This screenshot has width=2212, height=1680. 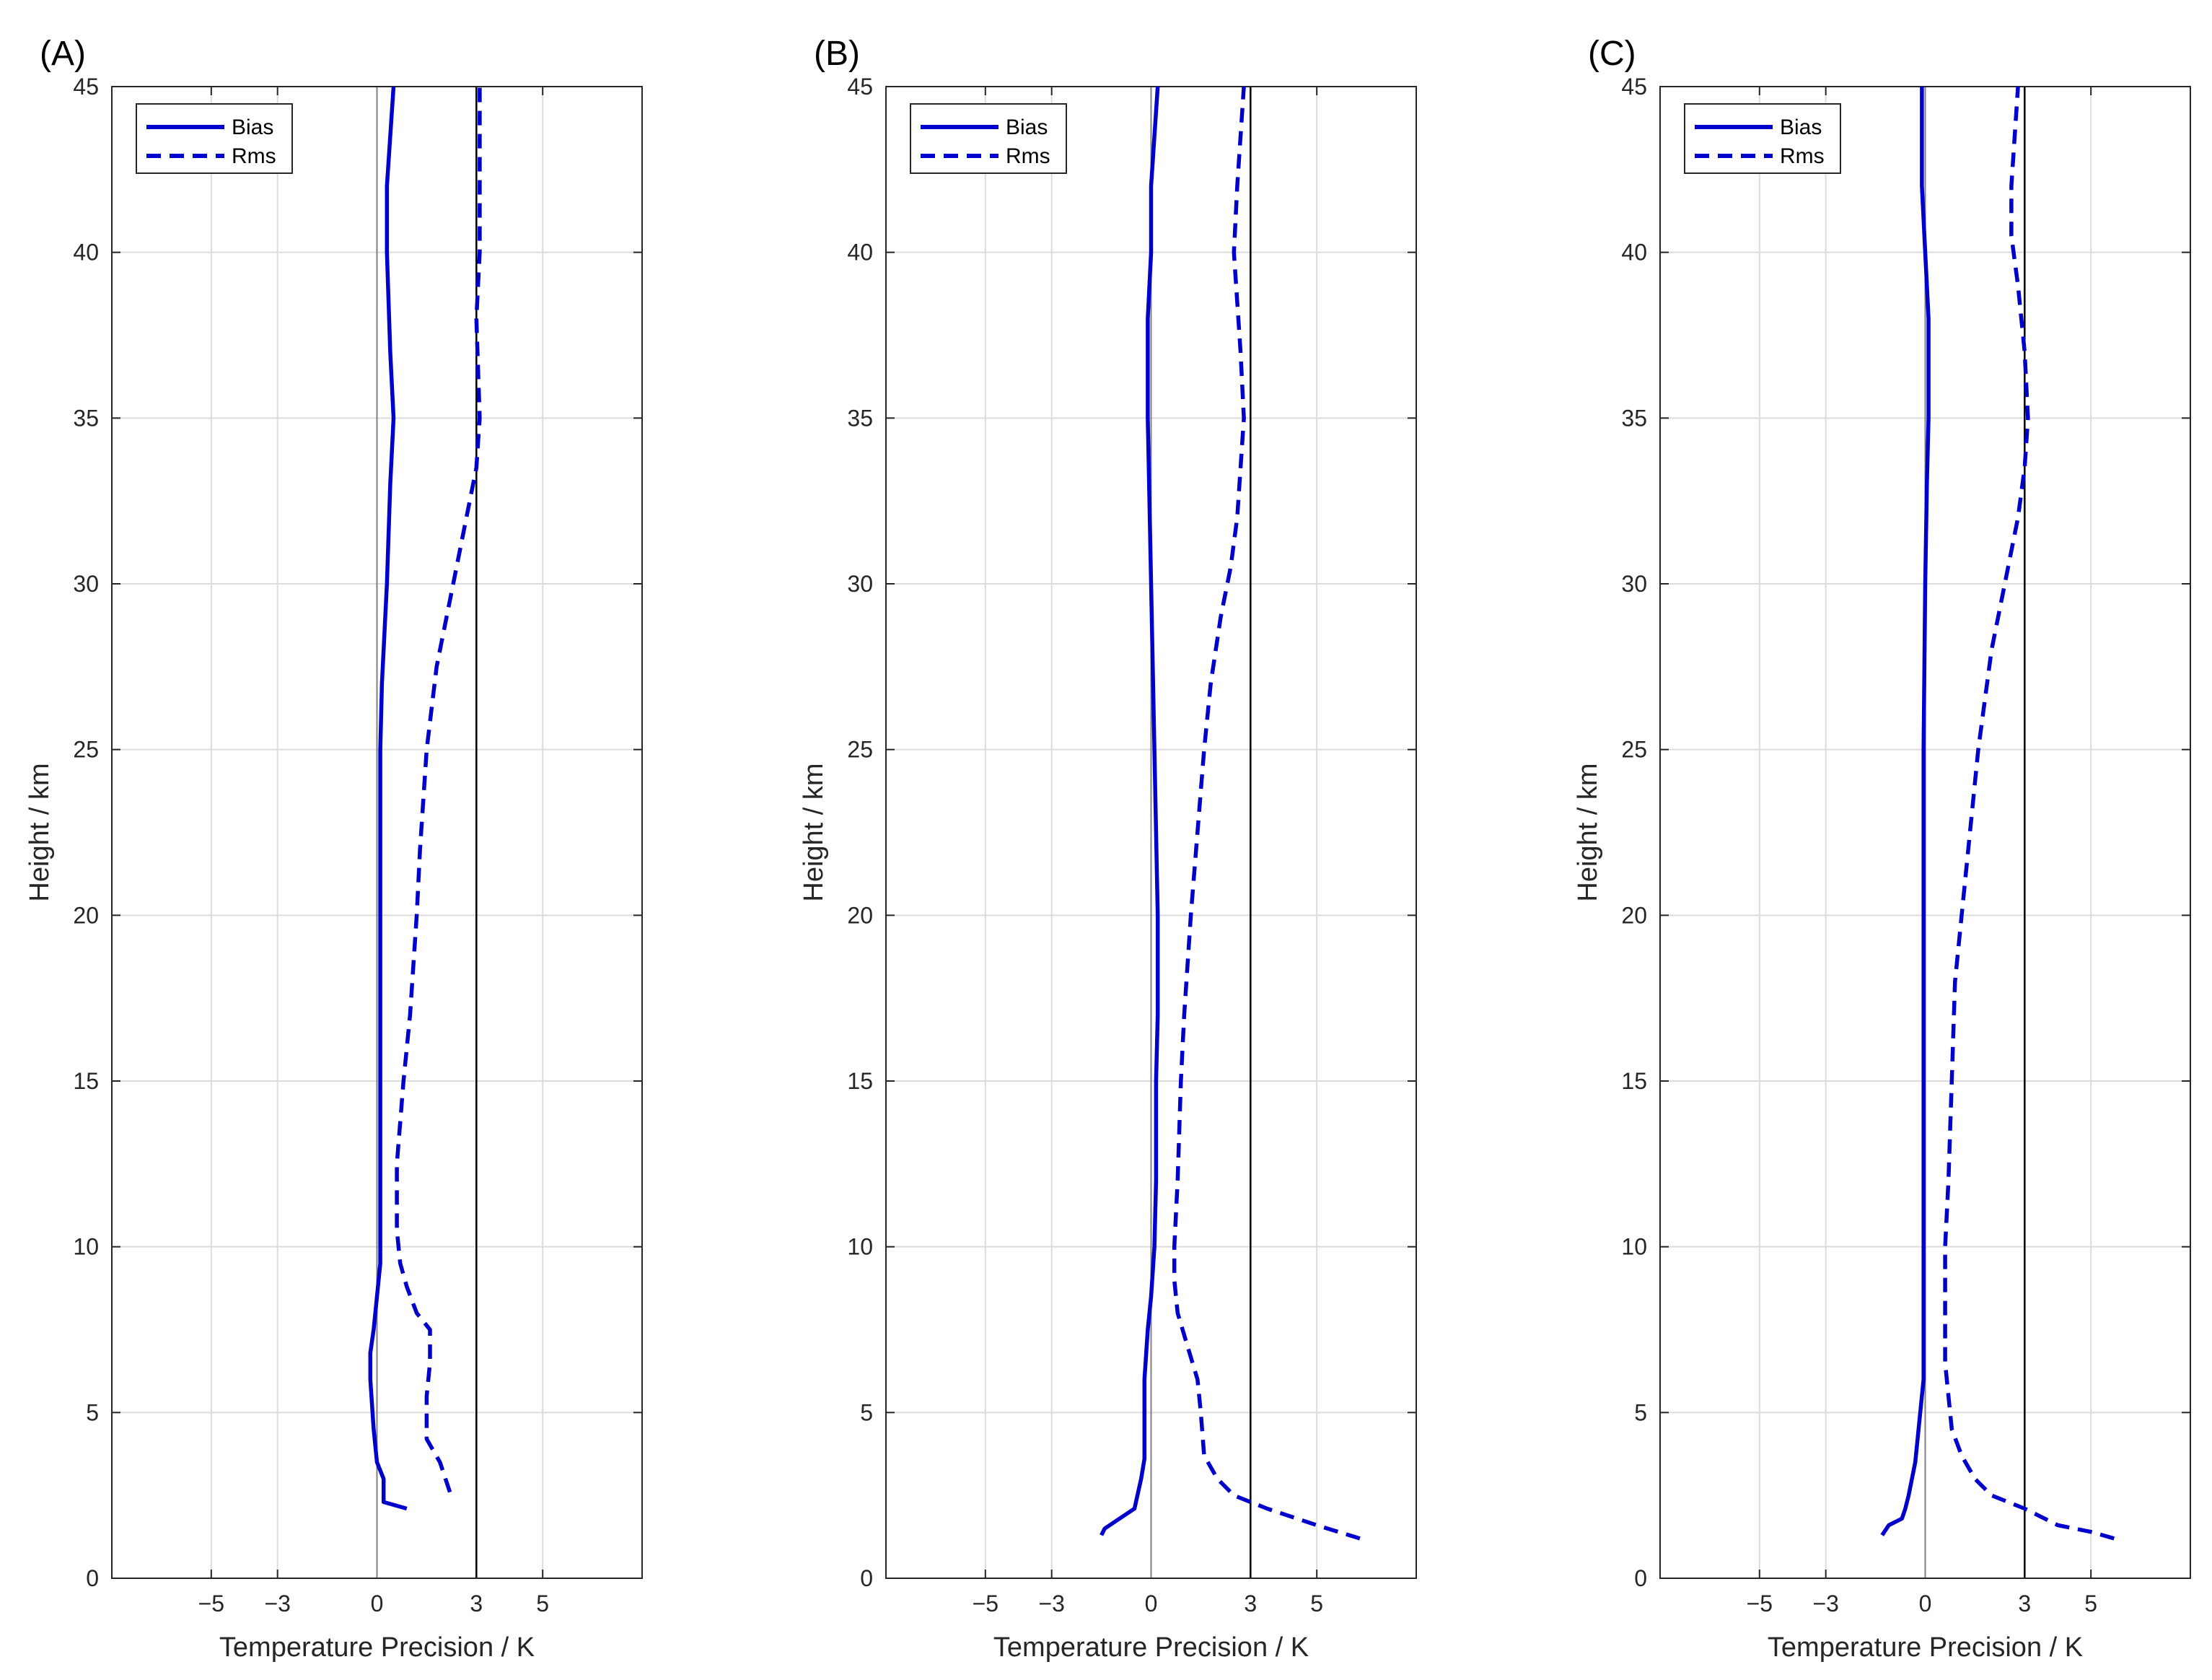 I want to click on panel-label: (A), so click(x=63, y=54).